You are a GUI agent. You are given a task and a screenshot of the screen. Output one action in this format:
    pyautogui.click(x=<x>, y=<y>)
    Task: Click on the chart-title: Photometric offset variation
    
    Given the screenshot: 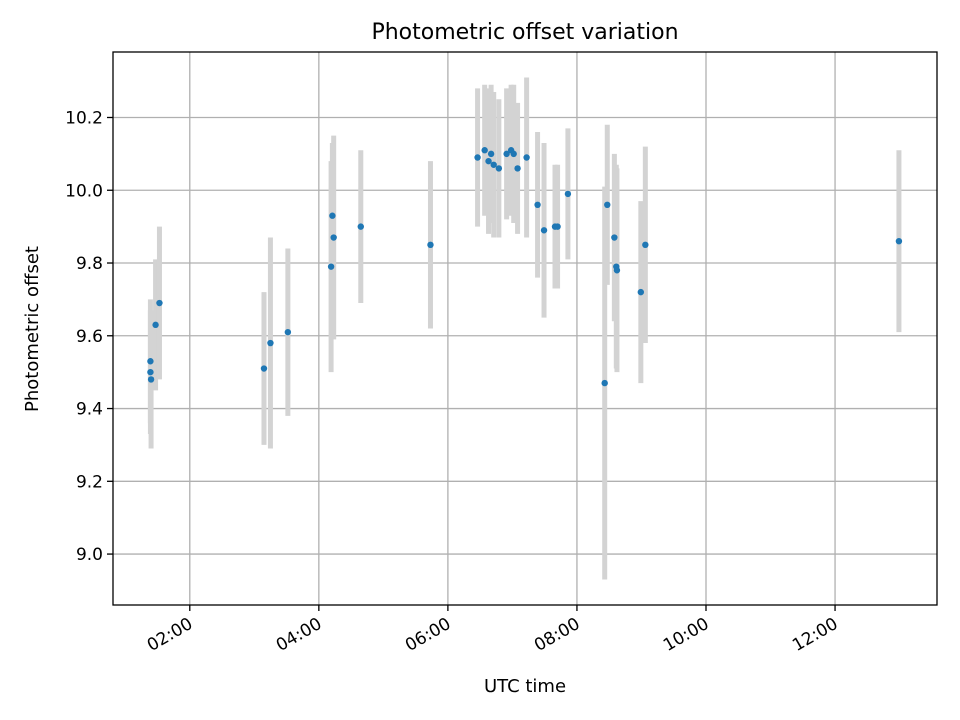 What is the action you would take?
    pyautogui.click(x=524, y=32)
    